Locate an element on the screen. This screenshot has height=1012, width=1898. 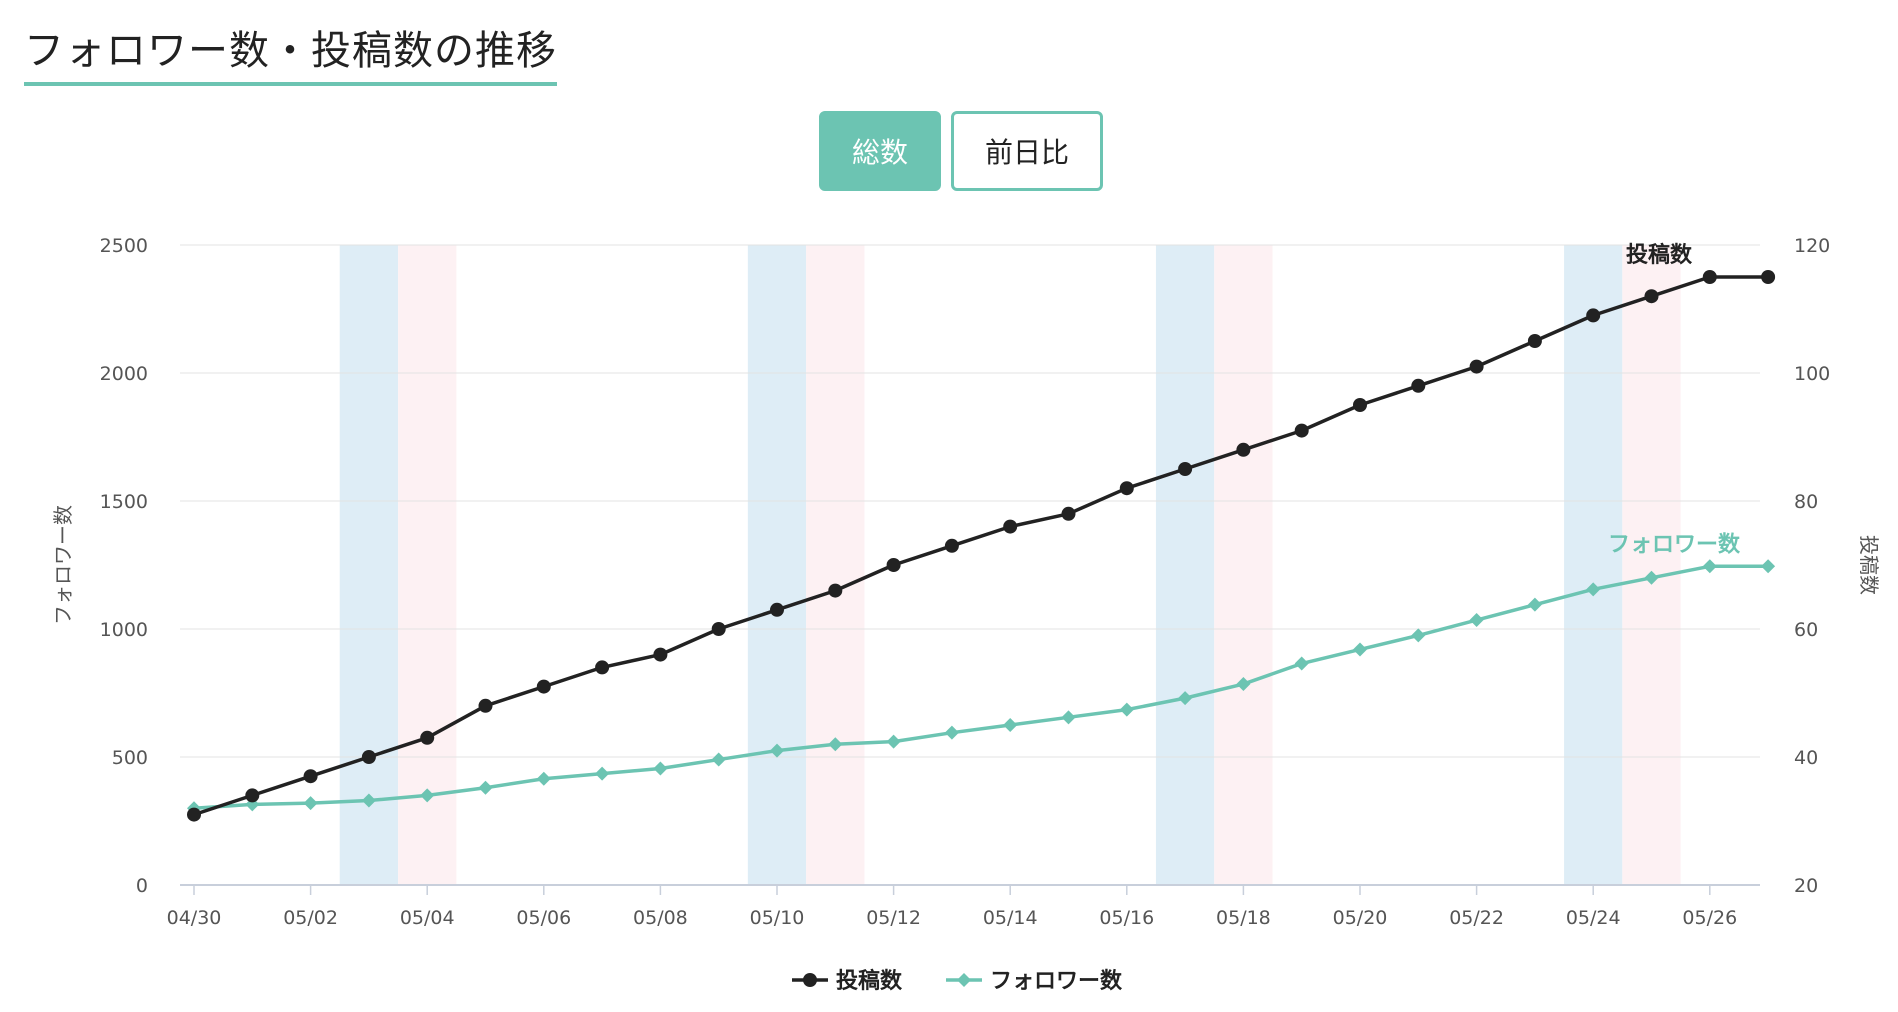
x-tick-label: 05/12 is located at coordinates (893, 918).